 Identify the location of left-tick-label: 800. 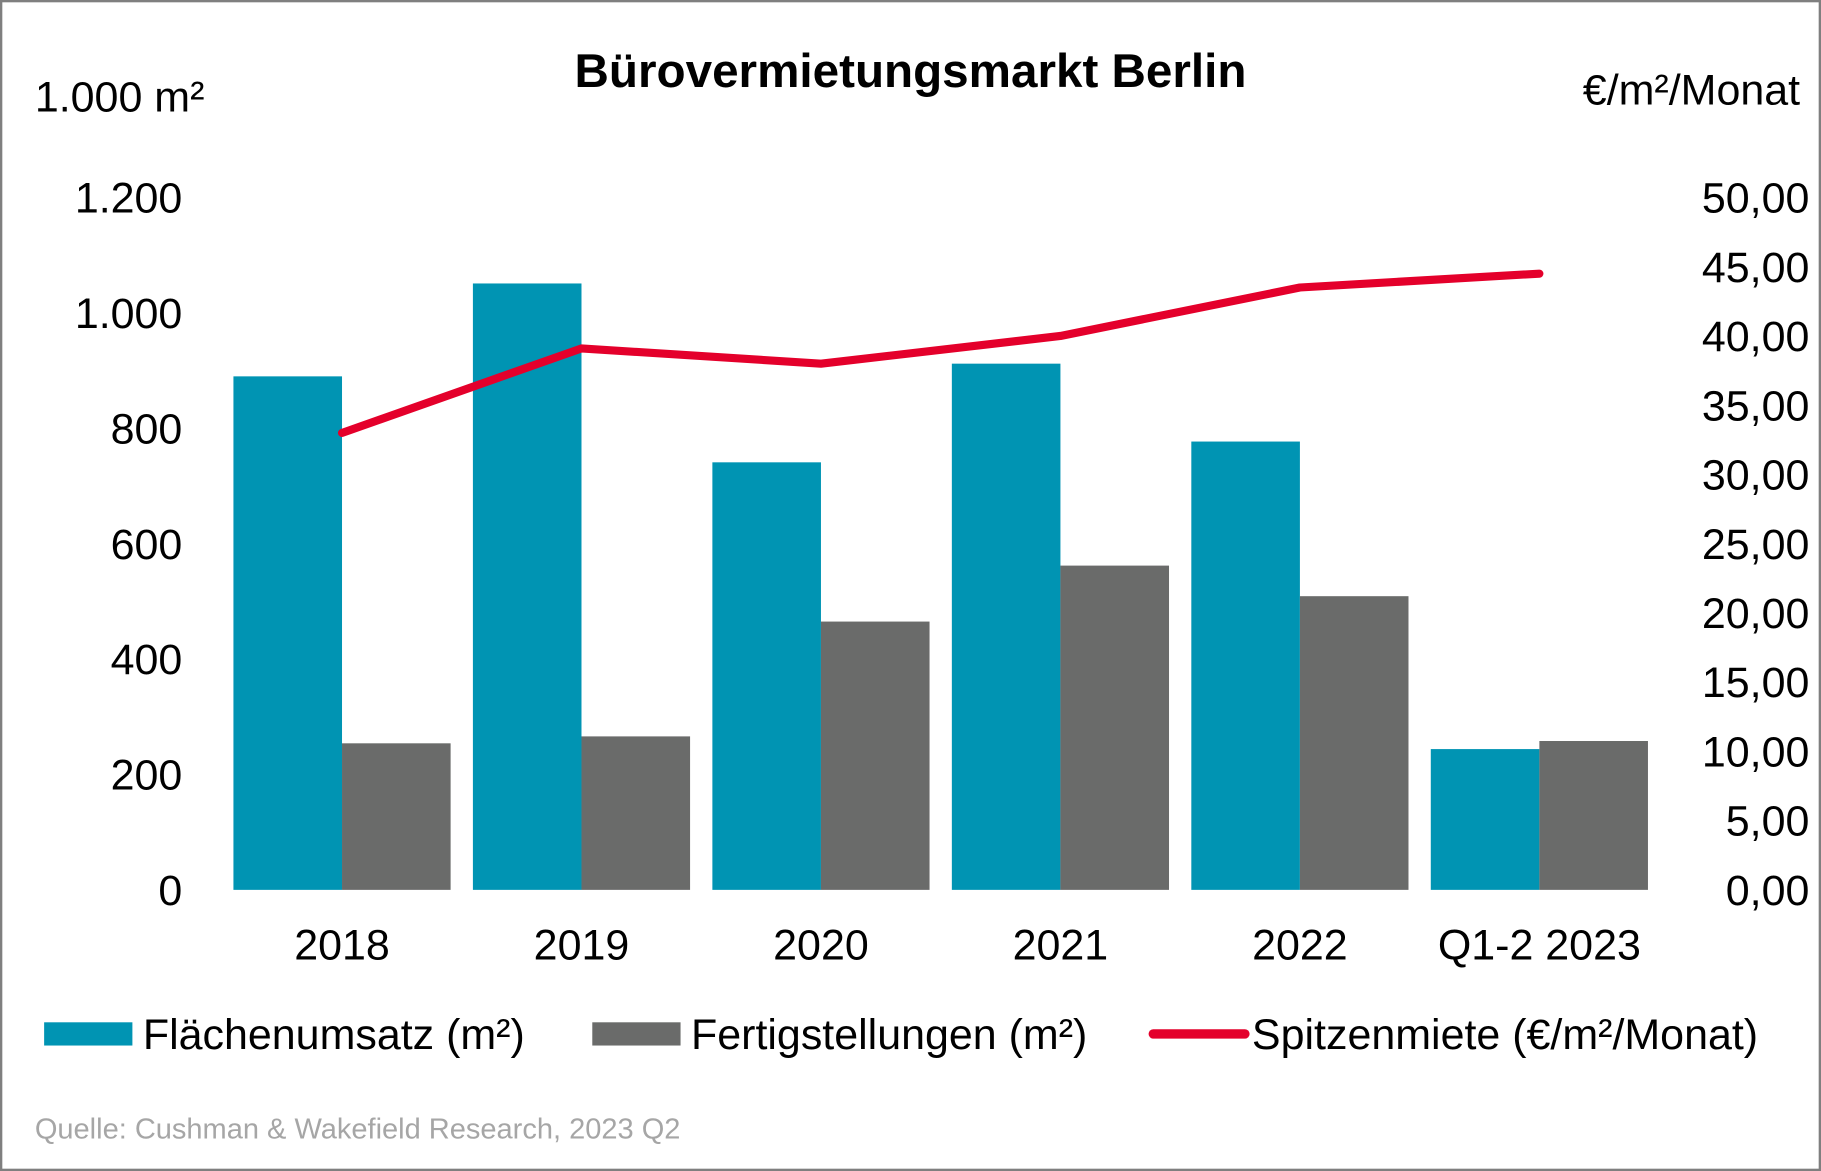
(147, 429).